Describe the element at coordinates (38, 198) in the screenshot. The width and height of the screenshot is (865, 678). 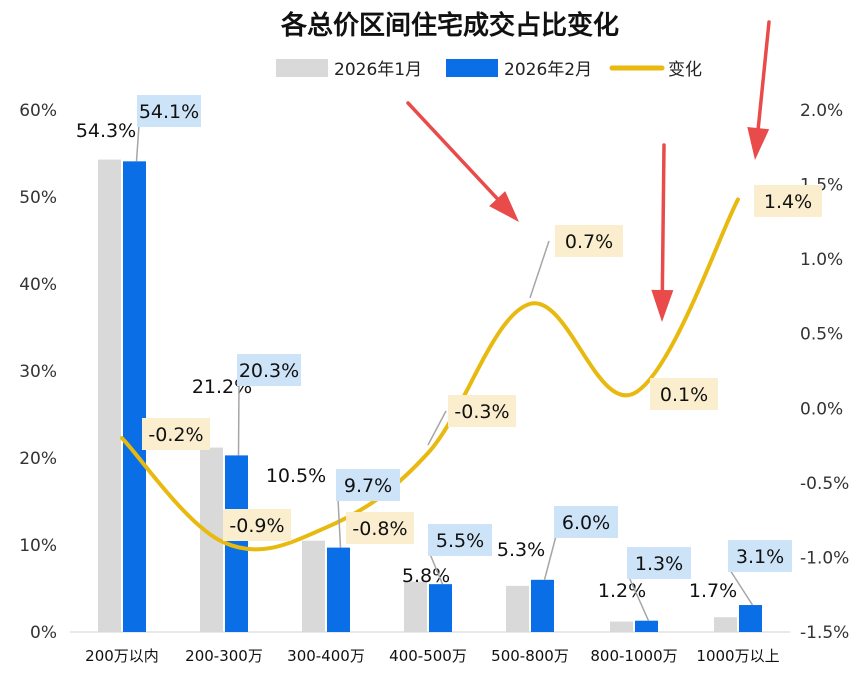
I see `y-left-tick-label: 50%` at that location.